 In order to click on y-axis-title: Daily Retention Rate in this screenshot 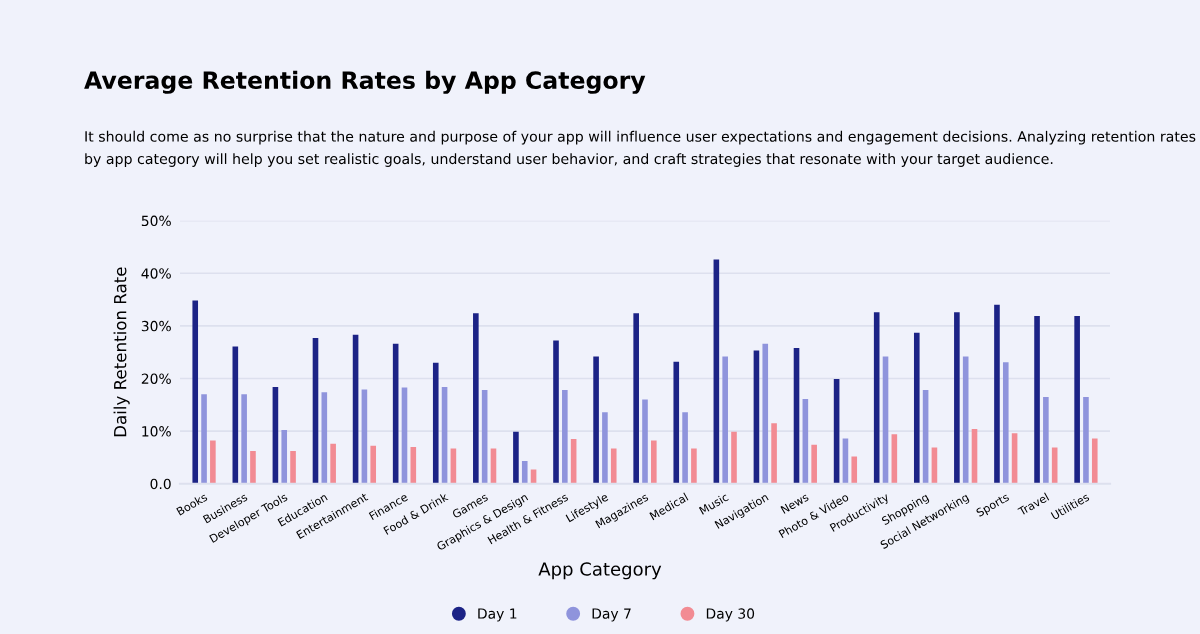, I will do `click(121, 352)`.